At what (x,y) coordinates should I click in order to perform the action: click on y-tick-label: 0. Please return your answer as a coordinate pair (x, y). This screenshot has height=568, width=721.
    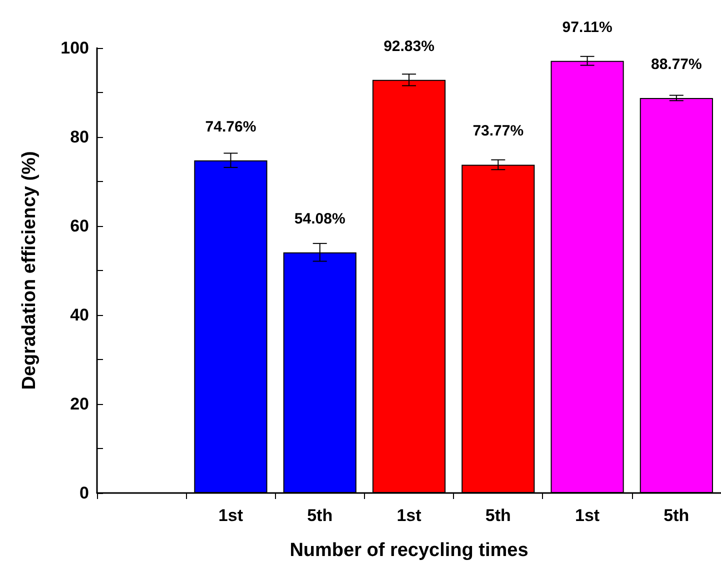
    Looking at the image, I should click on (84, 493).